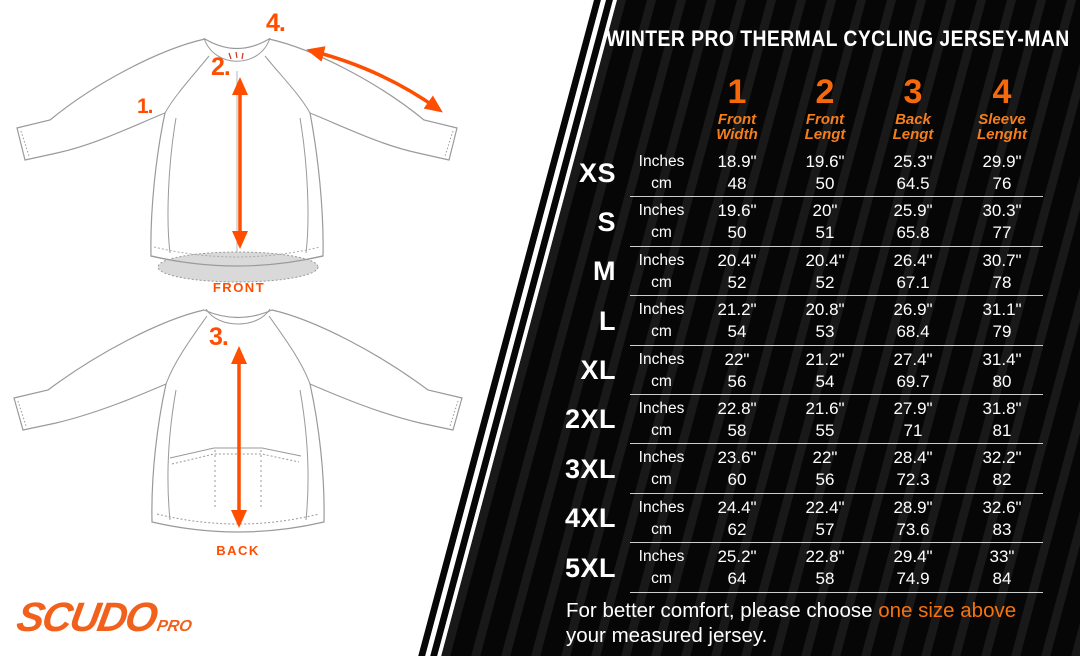 The width and height of the screenshot is (1080, 656). I want to click on scudo-pro-logo: SCUDOPRO, so click(105, 617).